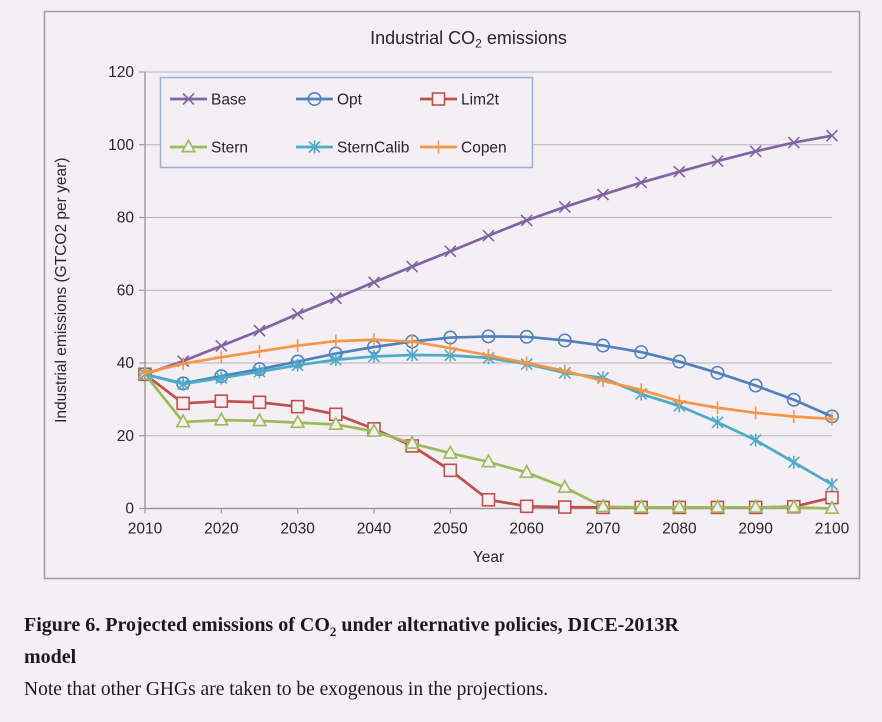 The height and width of the screenshot is (722, 882). I want to click on x-tick-label-2060: 2060, so click(526, 529).